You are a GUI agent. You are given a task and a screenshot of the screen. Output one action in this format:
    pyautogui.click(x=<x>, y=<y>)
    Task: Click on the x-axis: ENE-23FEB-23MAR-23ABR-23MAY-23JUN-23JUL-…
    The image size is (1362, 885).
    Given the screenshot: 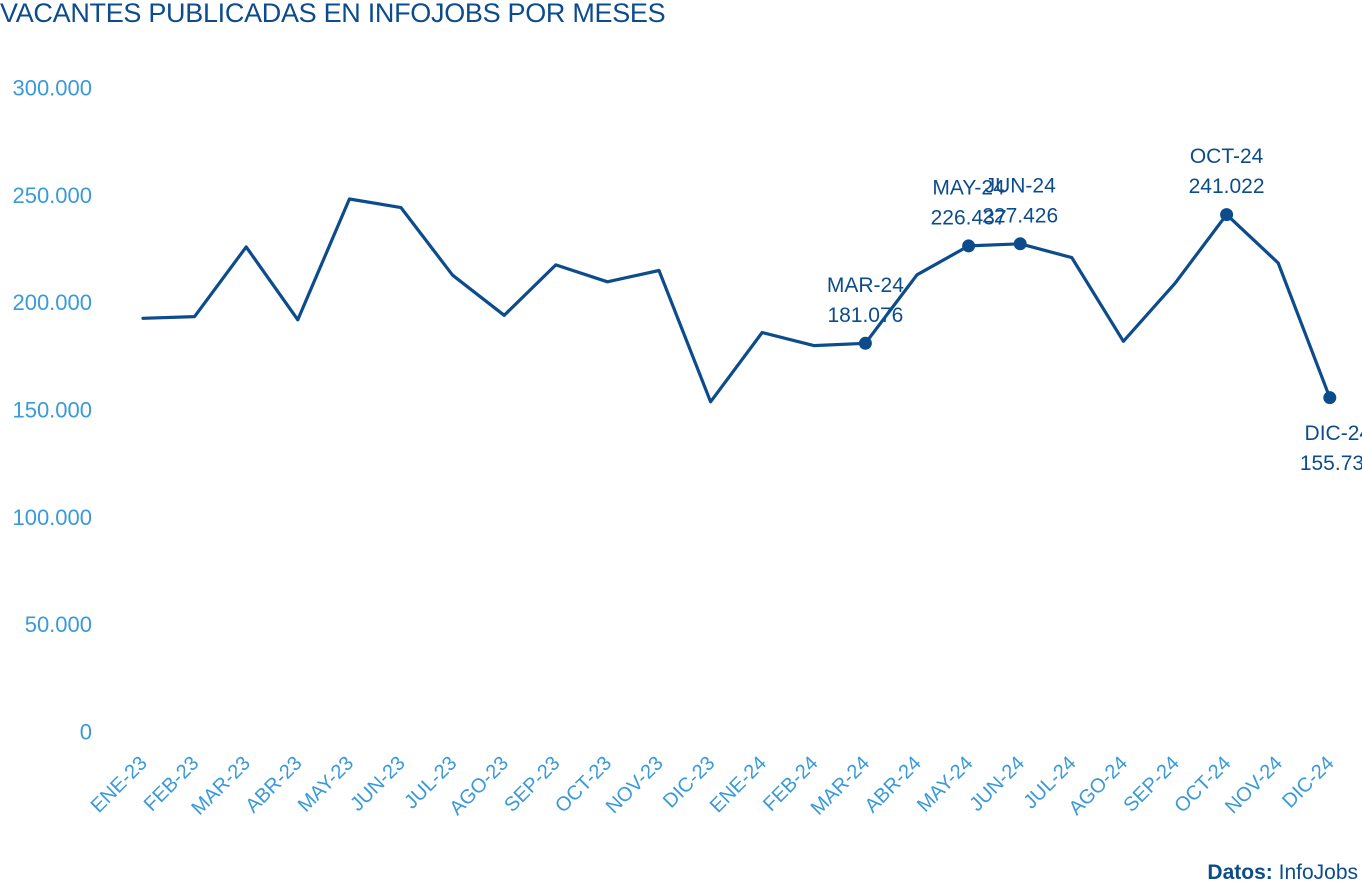 What is the action you would take?
    pyautogui.click(x=713, y=785)
    